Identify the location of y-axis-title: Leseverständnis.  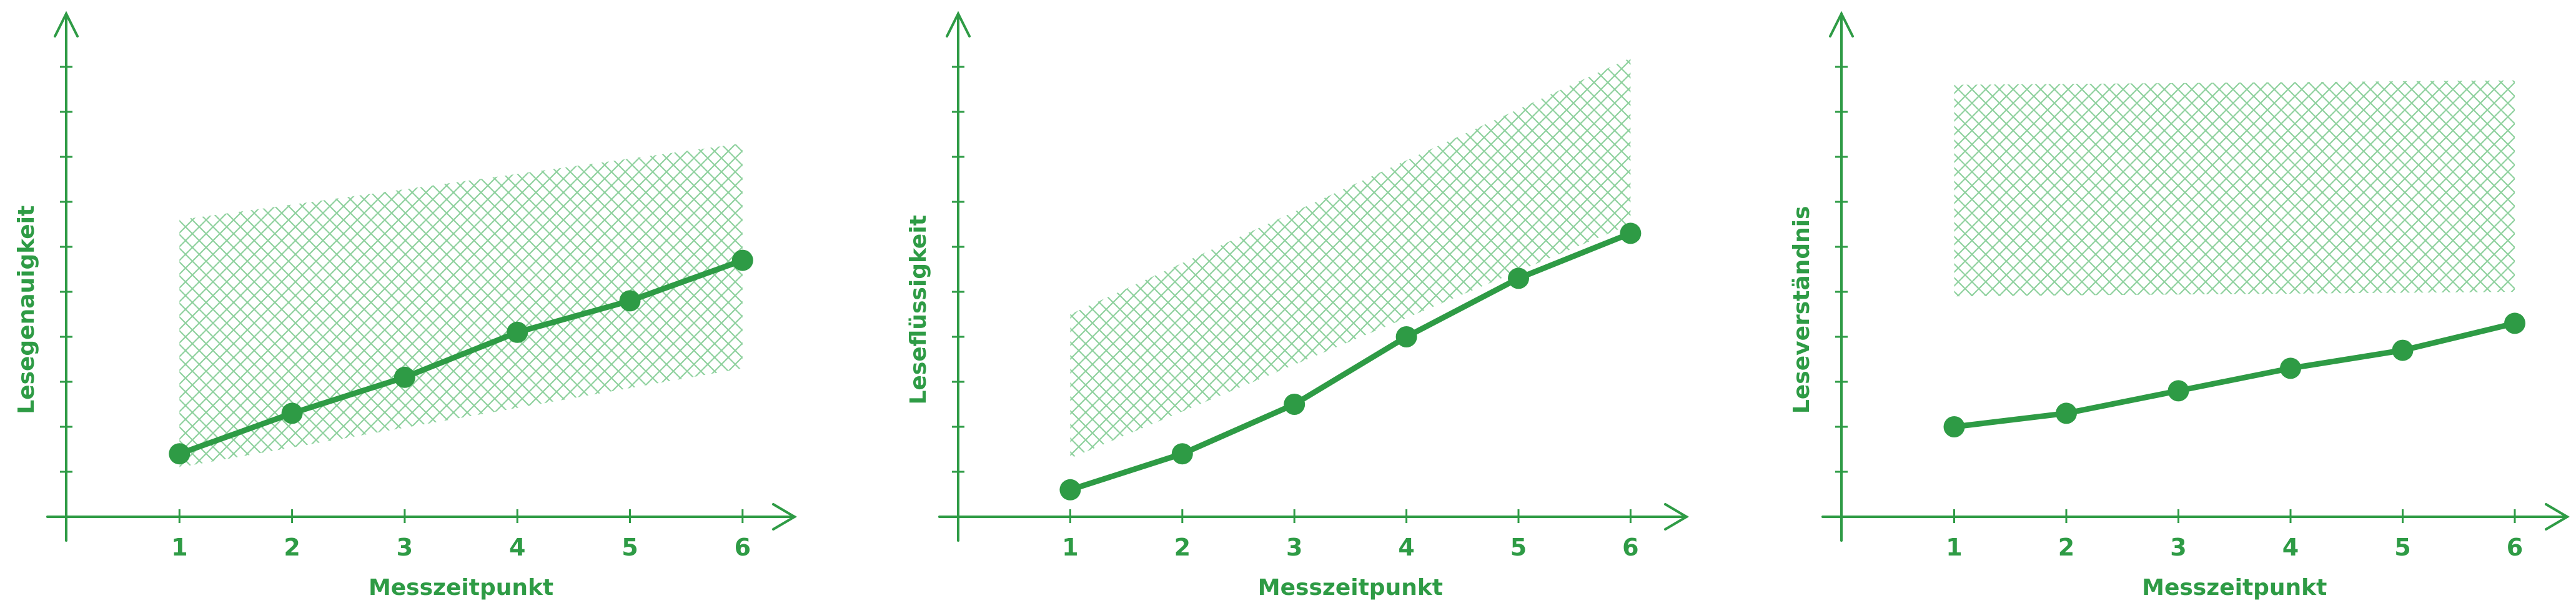
(1802, 310).